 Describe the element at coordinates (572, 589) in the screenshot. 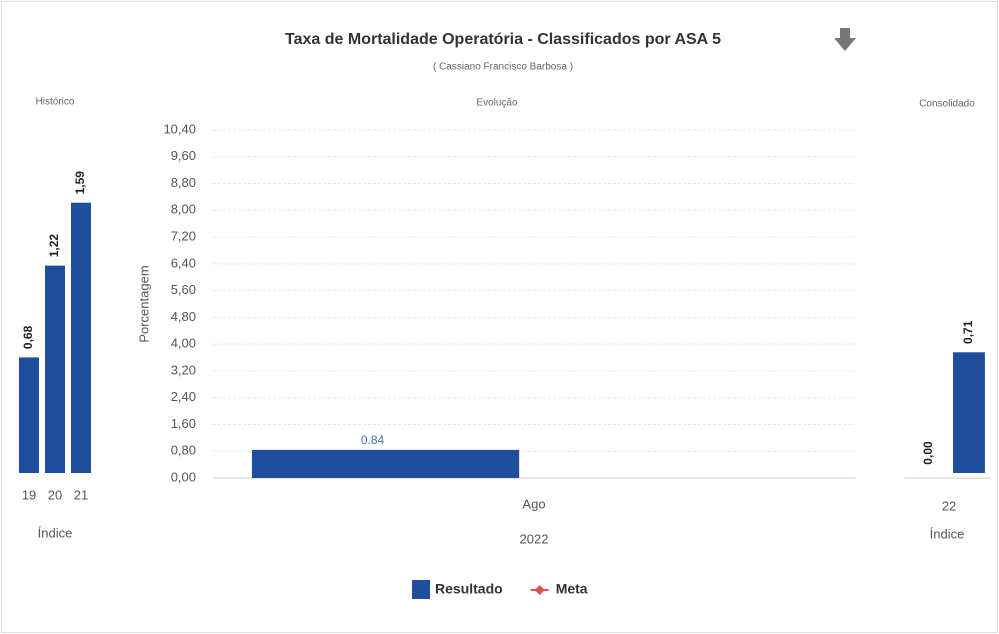

I see `legend-label: Meta` at that location.